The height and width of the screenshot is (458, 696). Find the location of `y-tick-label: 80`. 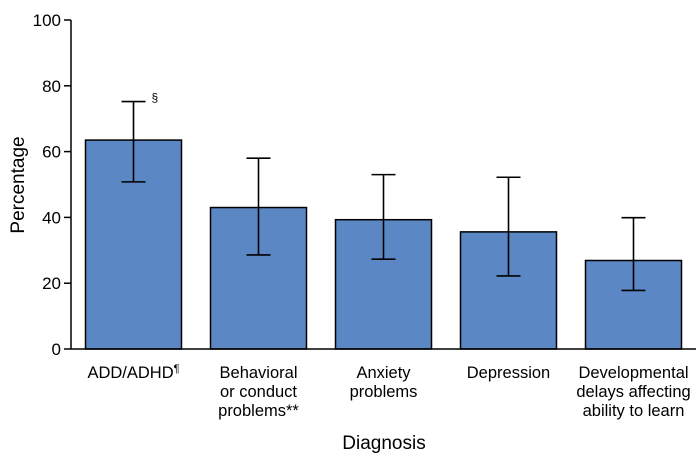

y-tick-label: 80 is located at coordinates (51, 86).